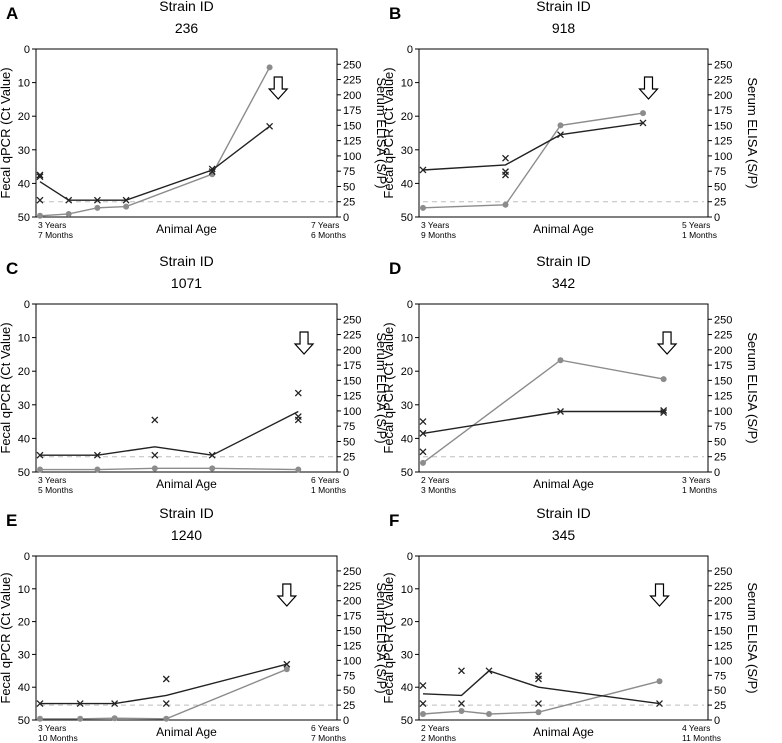 This screenshot has width=782, height=743. What do you see at coordinates (696, 480) in the screenshot?
I see `x-age-end-years: 3 Years` at bounding box center [696, 480].